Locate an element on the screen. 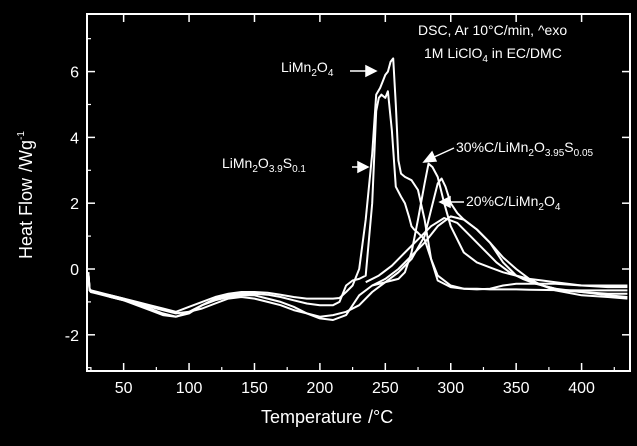 The height and width of the screenshot is (446, 637). y-tick-label-0: 0 is located at coordinates (74, 270).